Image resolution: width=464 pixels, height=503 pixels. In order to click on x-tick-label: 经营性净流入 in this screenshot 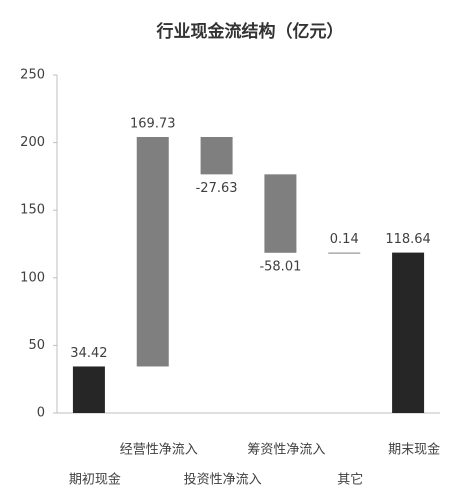, I will do `click(159, 450)`.